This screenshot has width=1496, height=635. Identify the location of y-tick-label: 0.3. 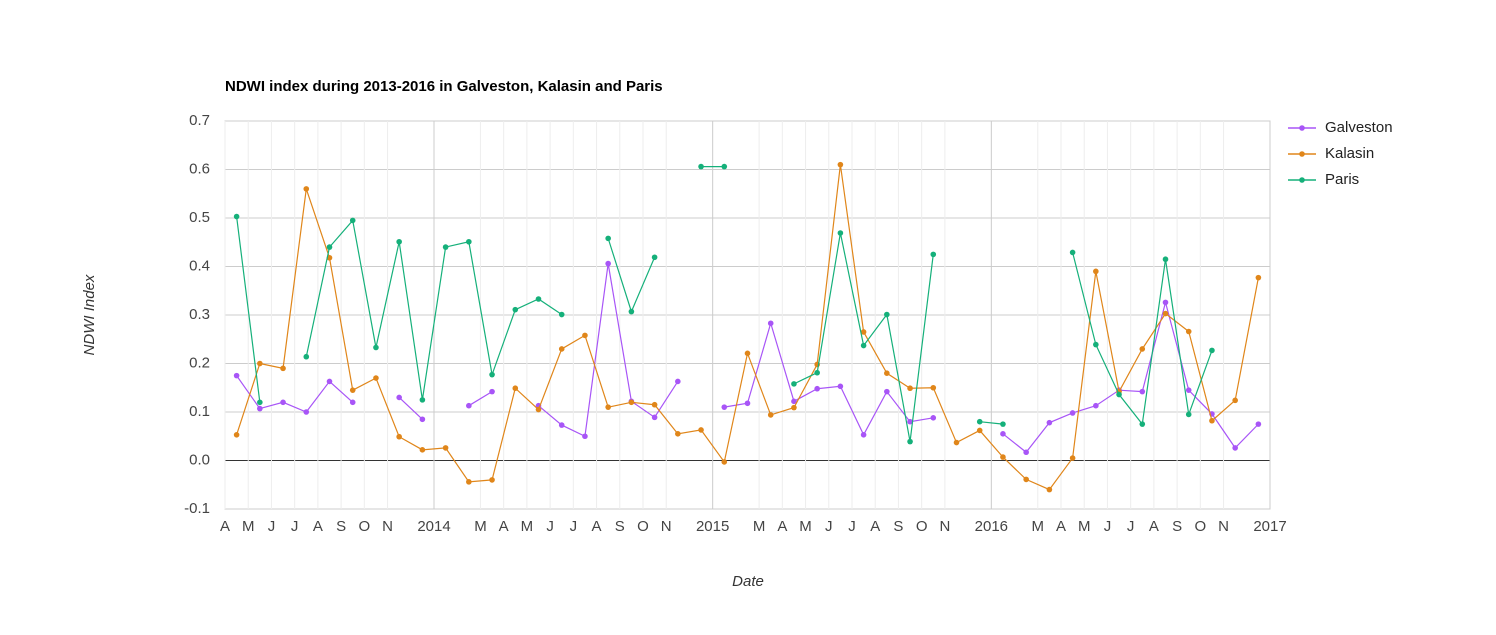
(199, 314).